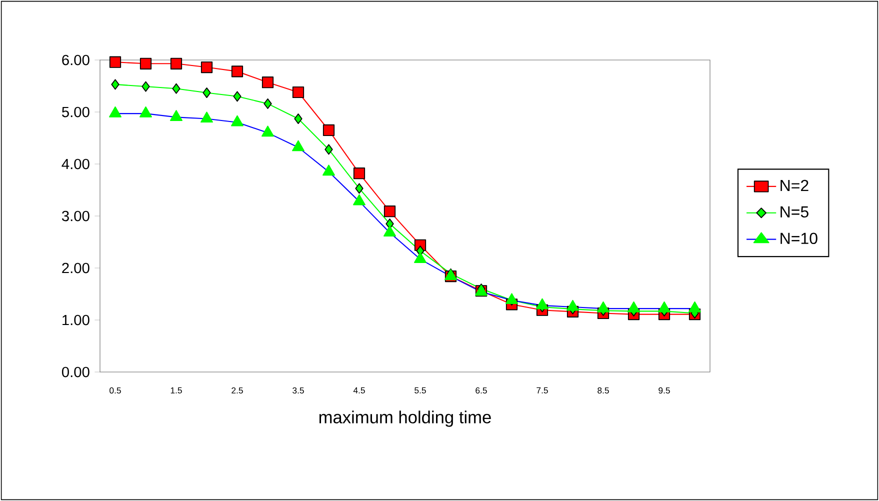  Describe the element at coordinates (603, 390) in the screenshot. I see `x-tick-label: 8.5` at that location.